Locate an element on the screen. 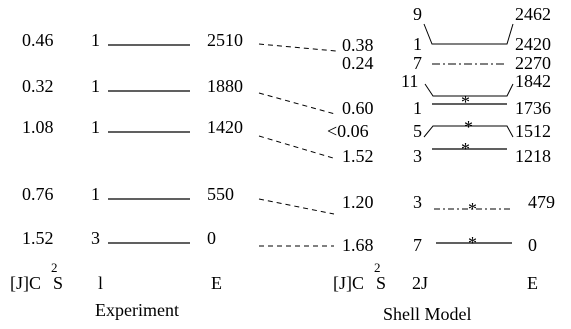 This screenshot has height=329, width=571. sm-star-1512: * is located at coordinates (468, 127).